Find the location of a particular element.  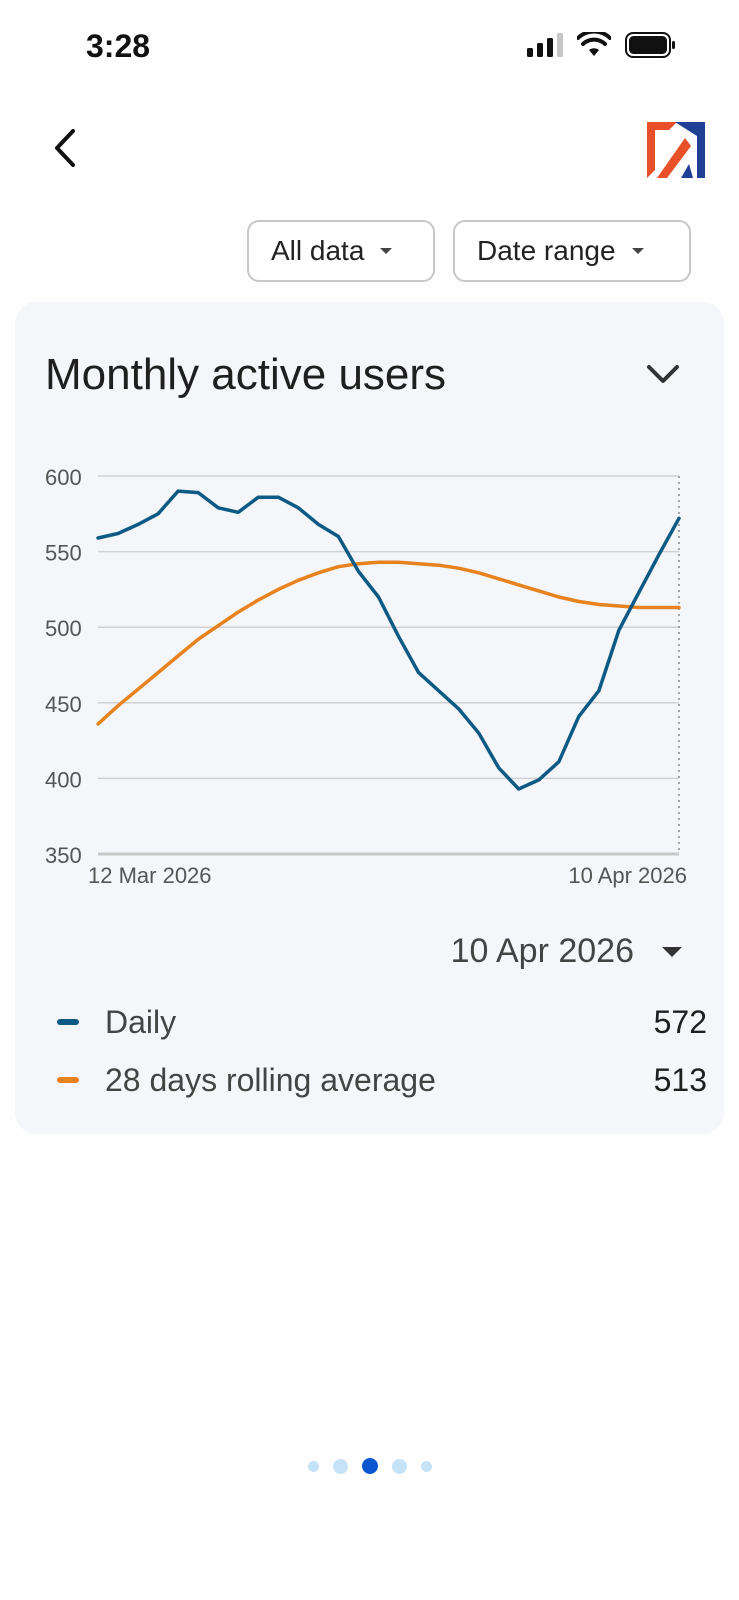

status-time: 3:28 is located at coordinates (118, 46).